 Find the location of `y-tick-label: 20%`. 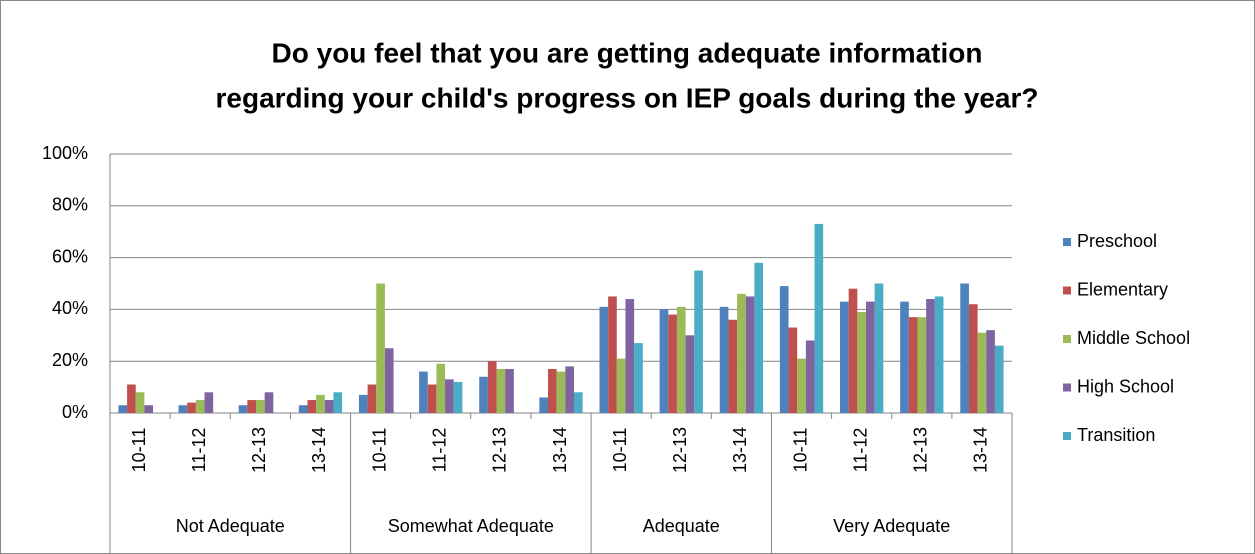

y-tick-label: 20% is located at coordinates (70, 360).